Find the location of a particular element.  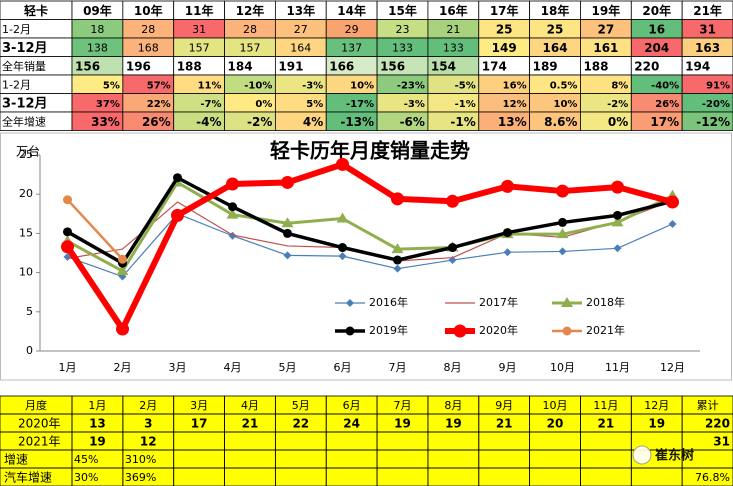

cell-text: -10% is located at coordinates (258, 85).